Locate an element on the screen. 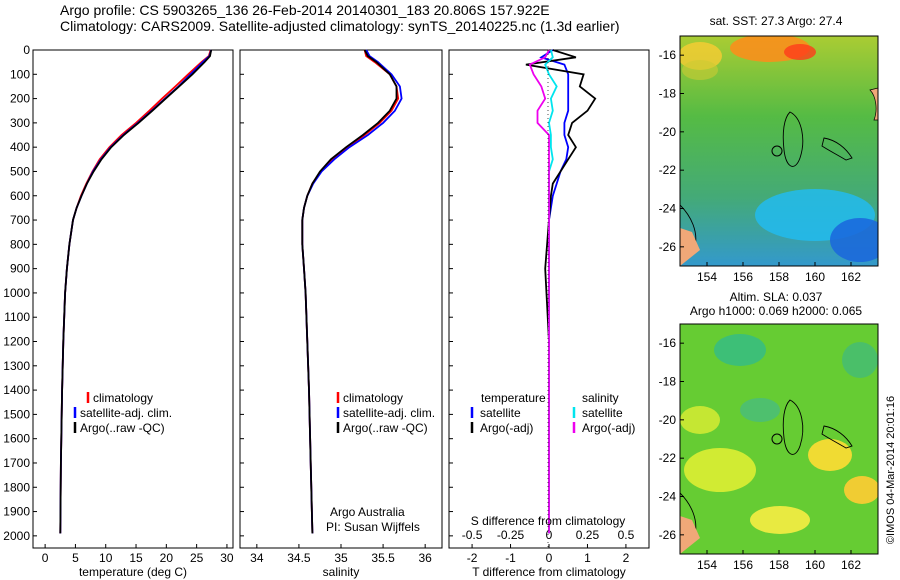 The width and height of the screenshot is (900, 580). sla-map-axes: 154 156 158 160 162 -16 -18 -20 -22 -24 -26 is located at coordinates (760, 454).